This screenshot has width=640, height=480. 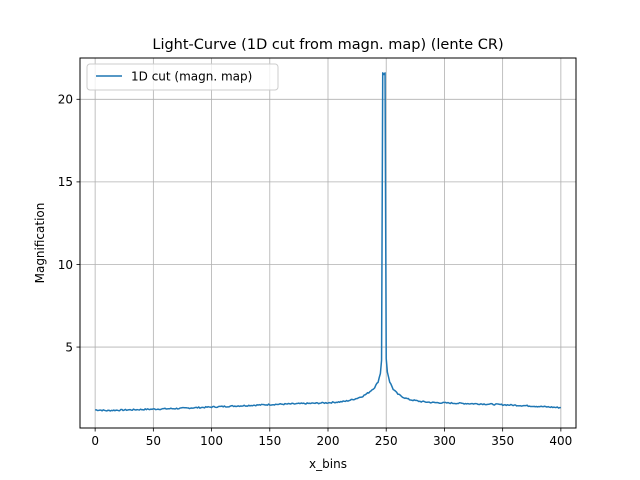 I want to click on y-tick-label: 5, so click(x=69, y=347).